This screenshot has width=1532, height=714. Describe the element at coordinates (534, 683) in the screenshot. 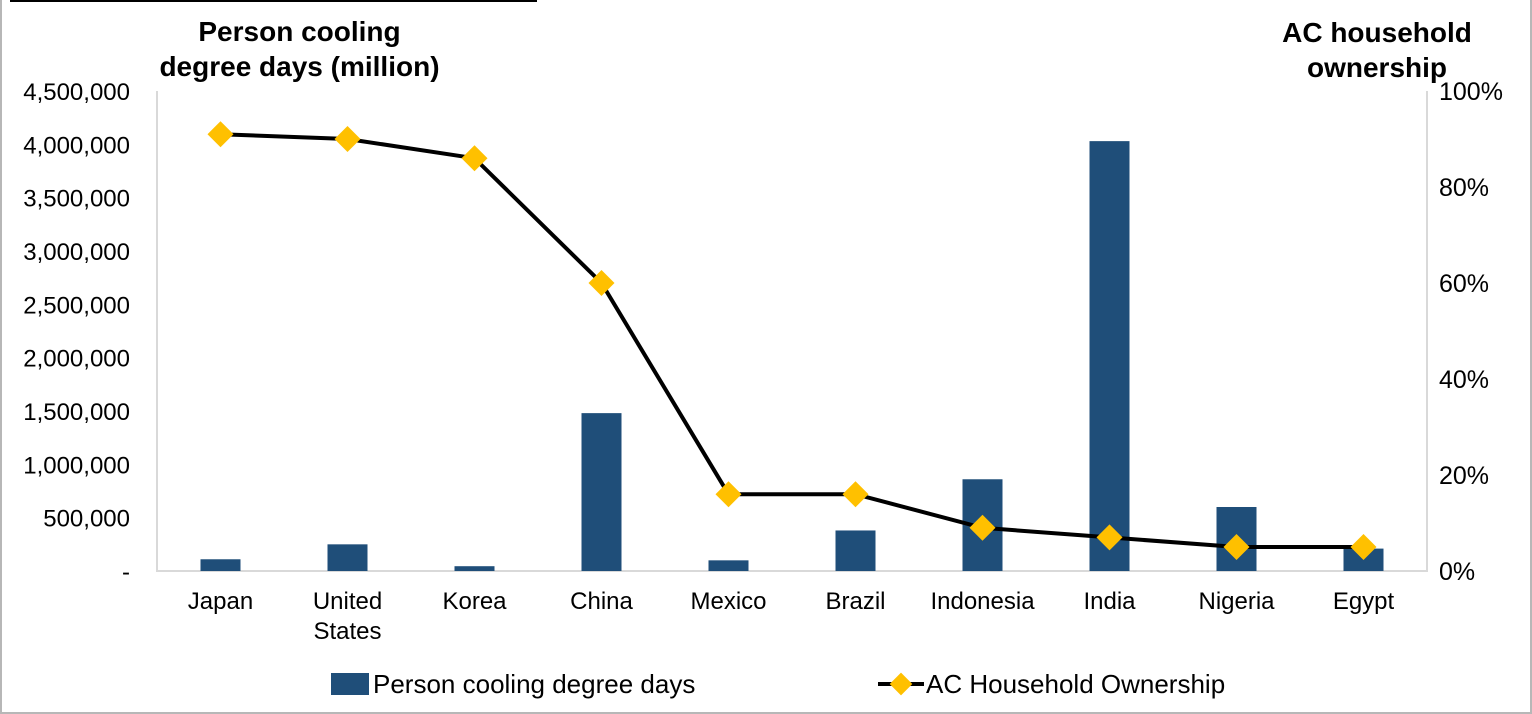

I see `legend-label: Person cooling degree days` at that location.